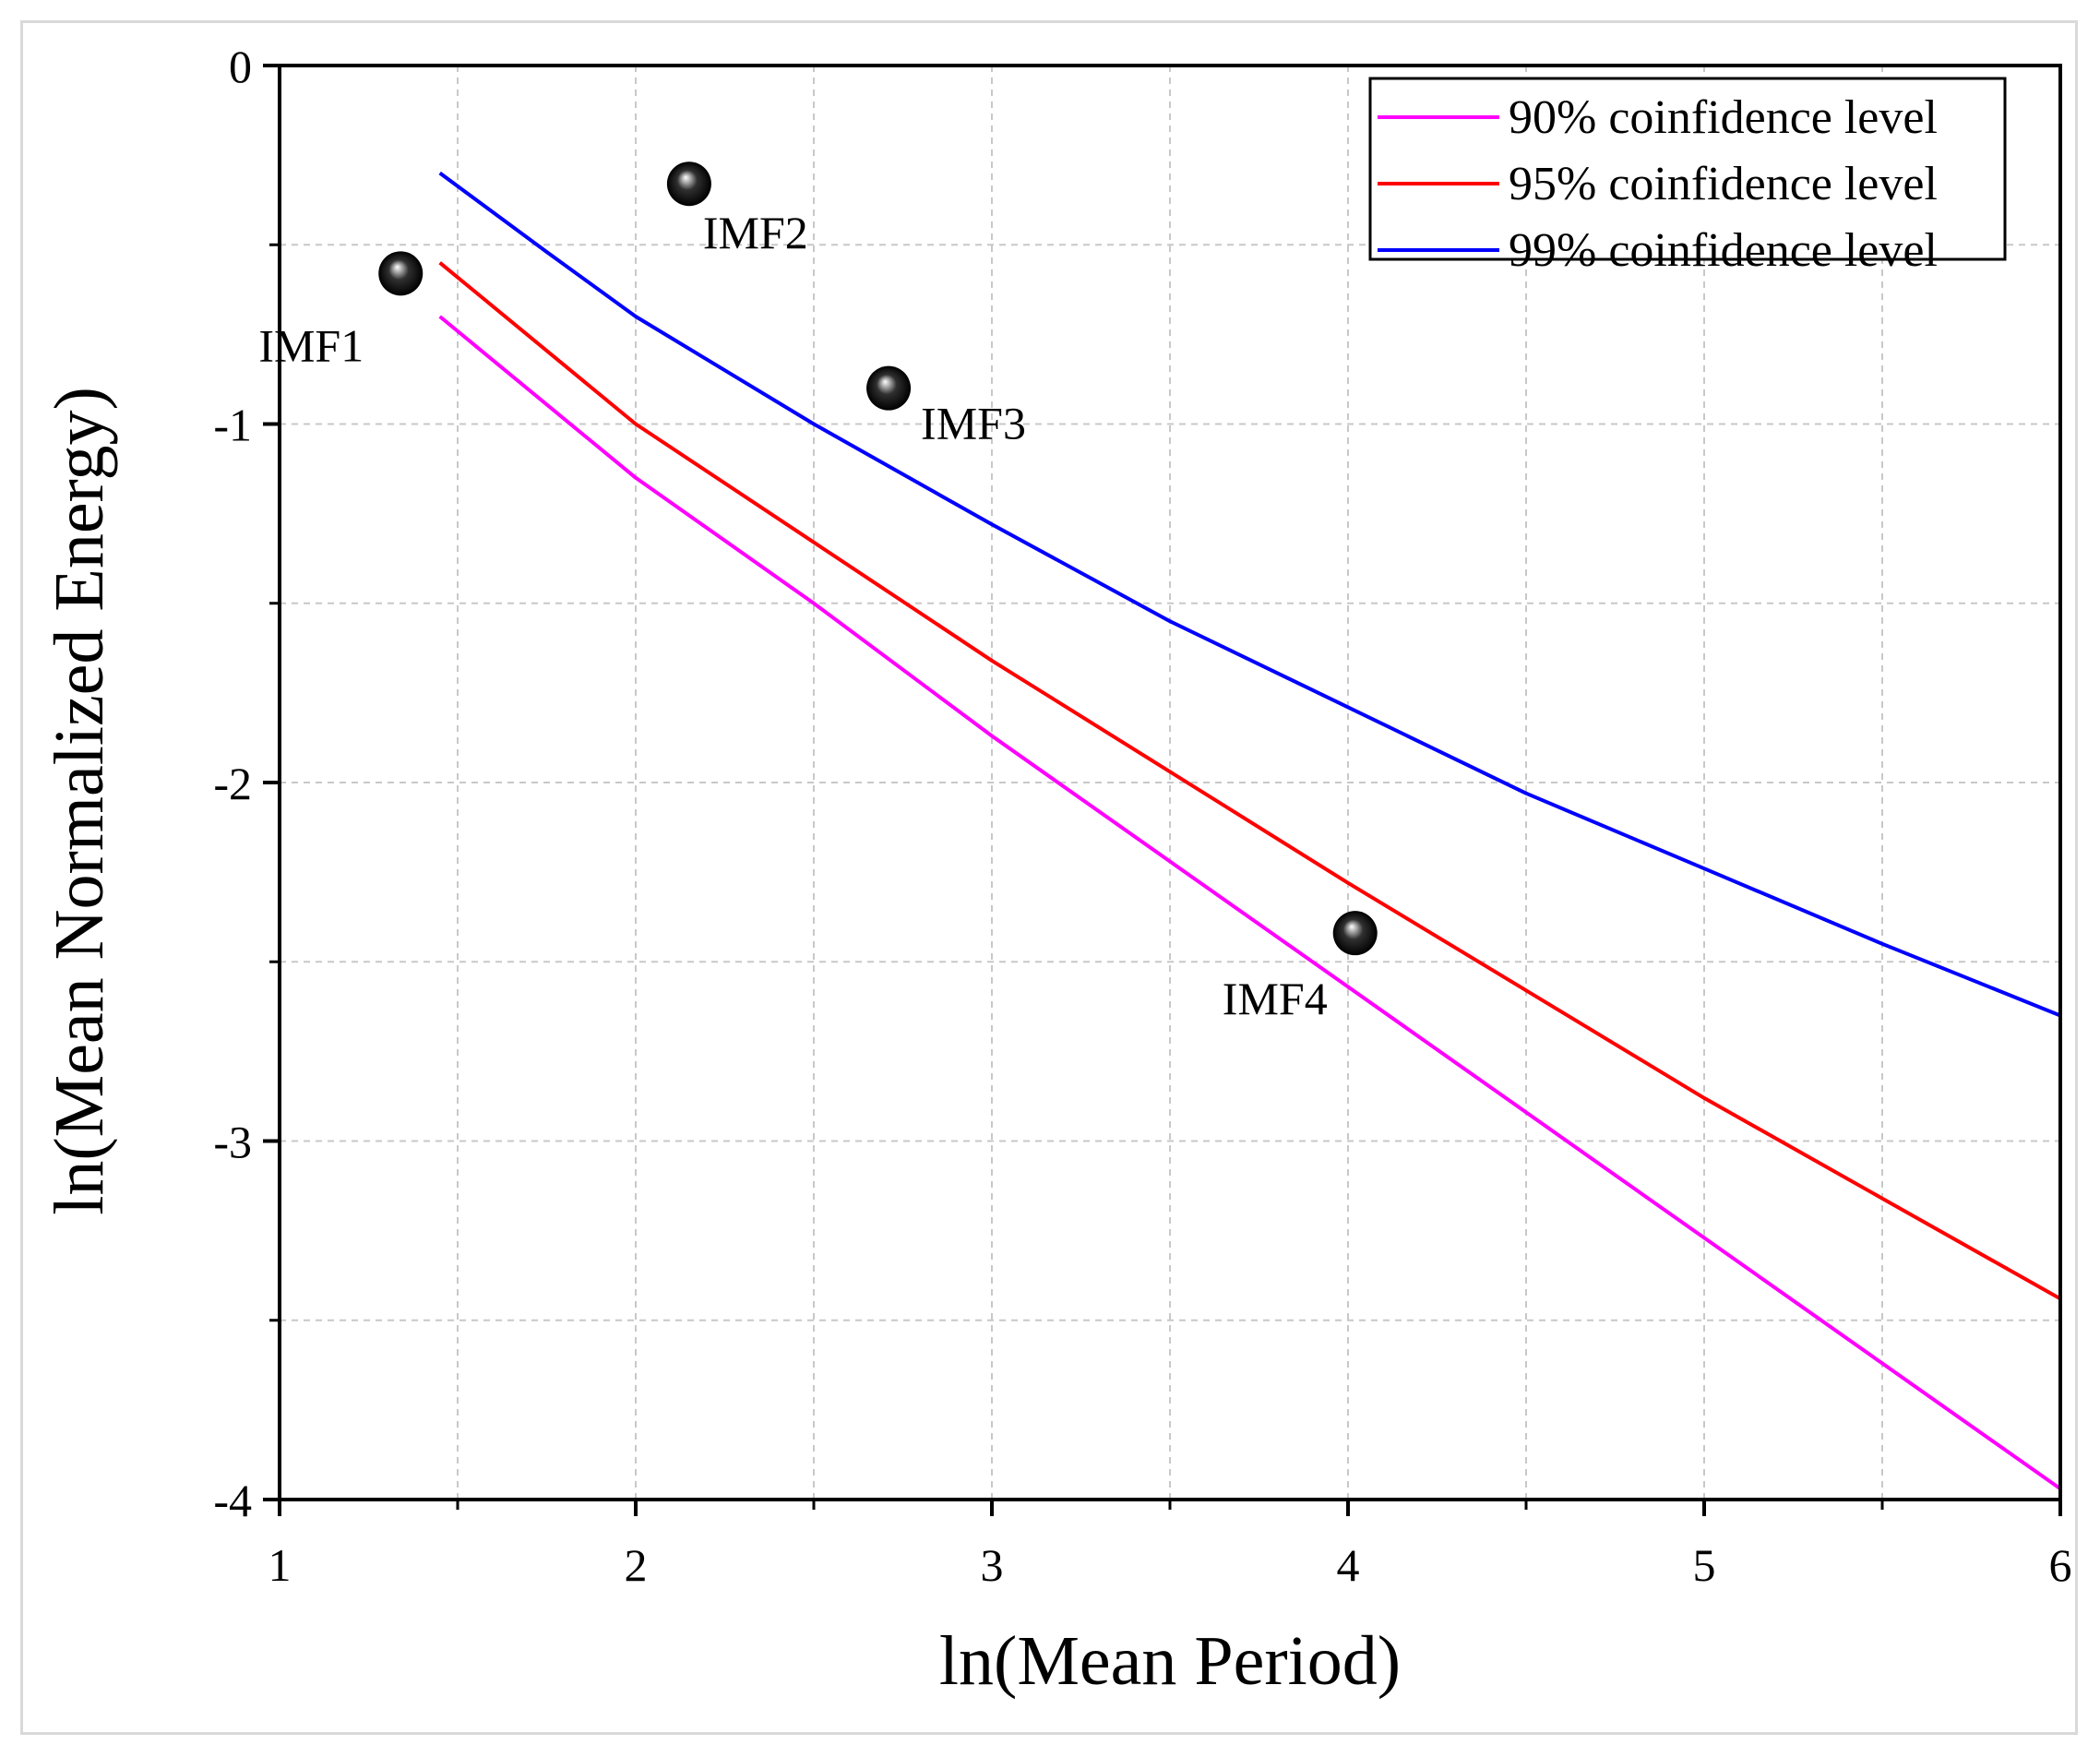 The image size is (2100, 1757). What do you see at coordinates (401, 273) in the screenshot?
I see `data-point-imf1` at bounding box center [401, 273].